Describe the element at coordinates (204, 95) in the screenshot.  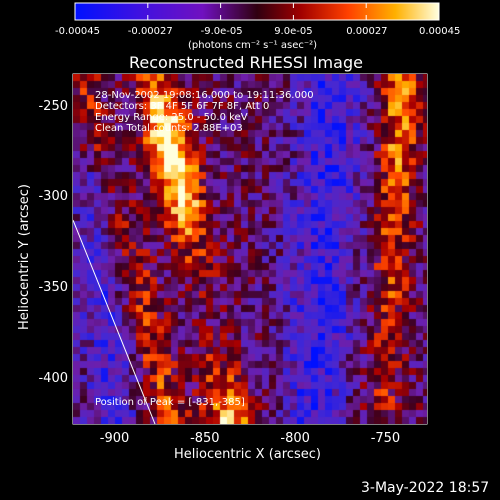
I see `time-range-text: 28-Nov-2002 19:08:16.000 to 19:11:36.000` at that location.